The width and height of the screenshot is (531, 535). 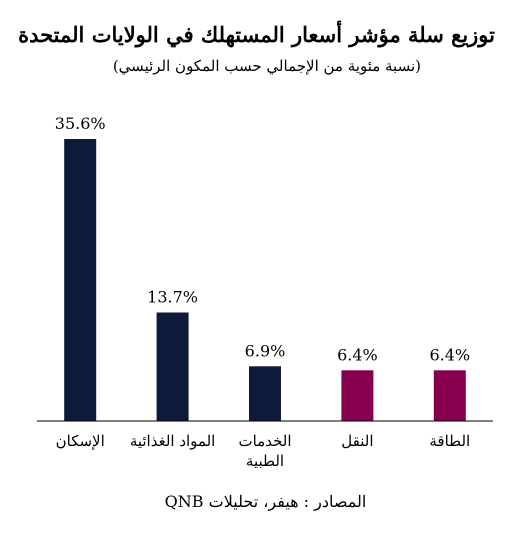 I want to click on value-label-3: 6.9%, so click(x=265, y=350).